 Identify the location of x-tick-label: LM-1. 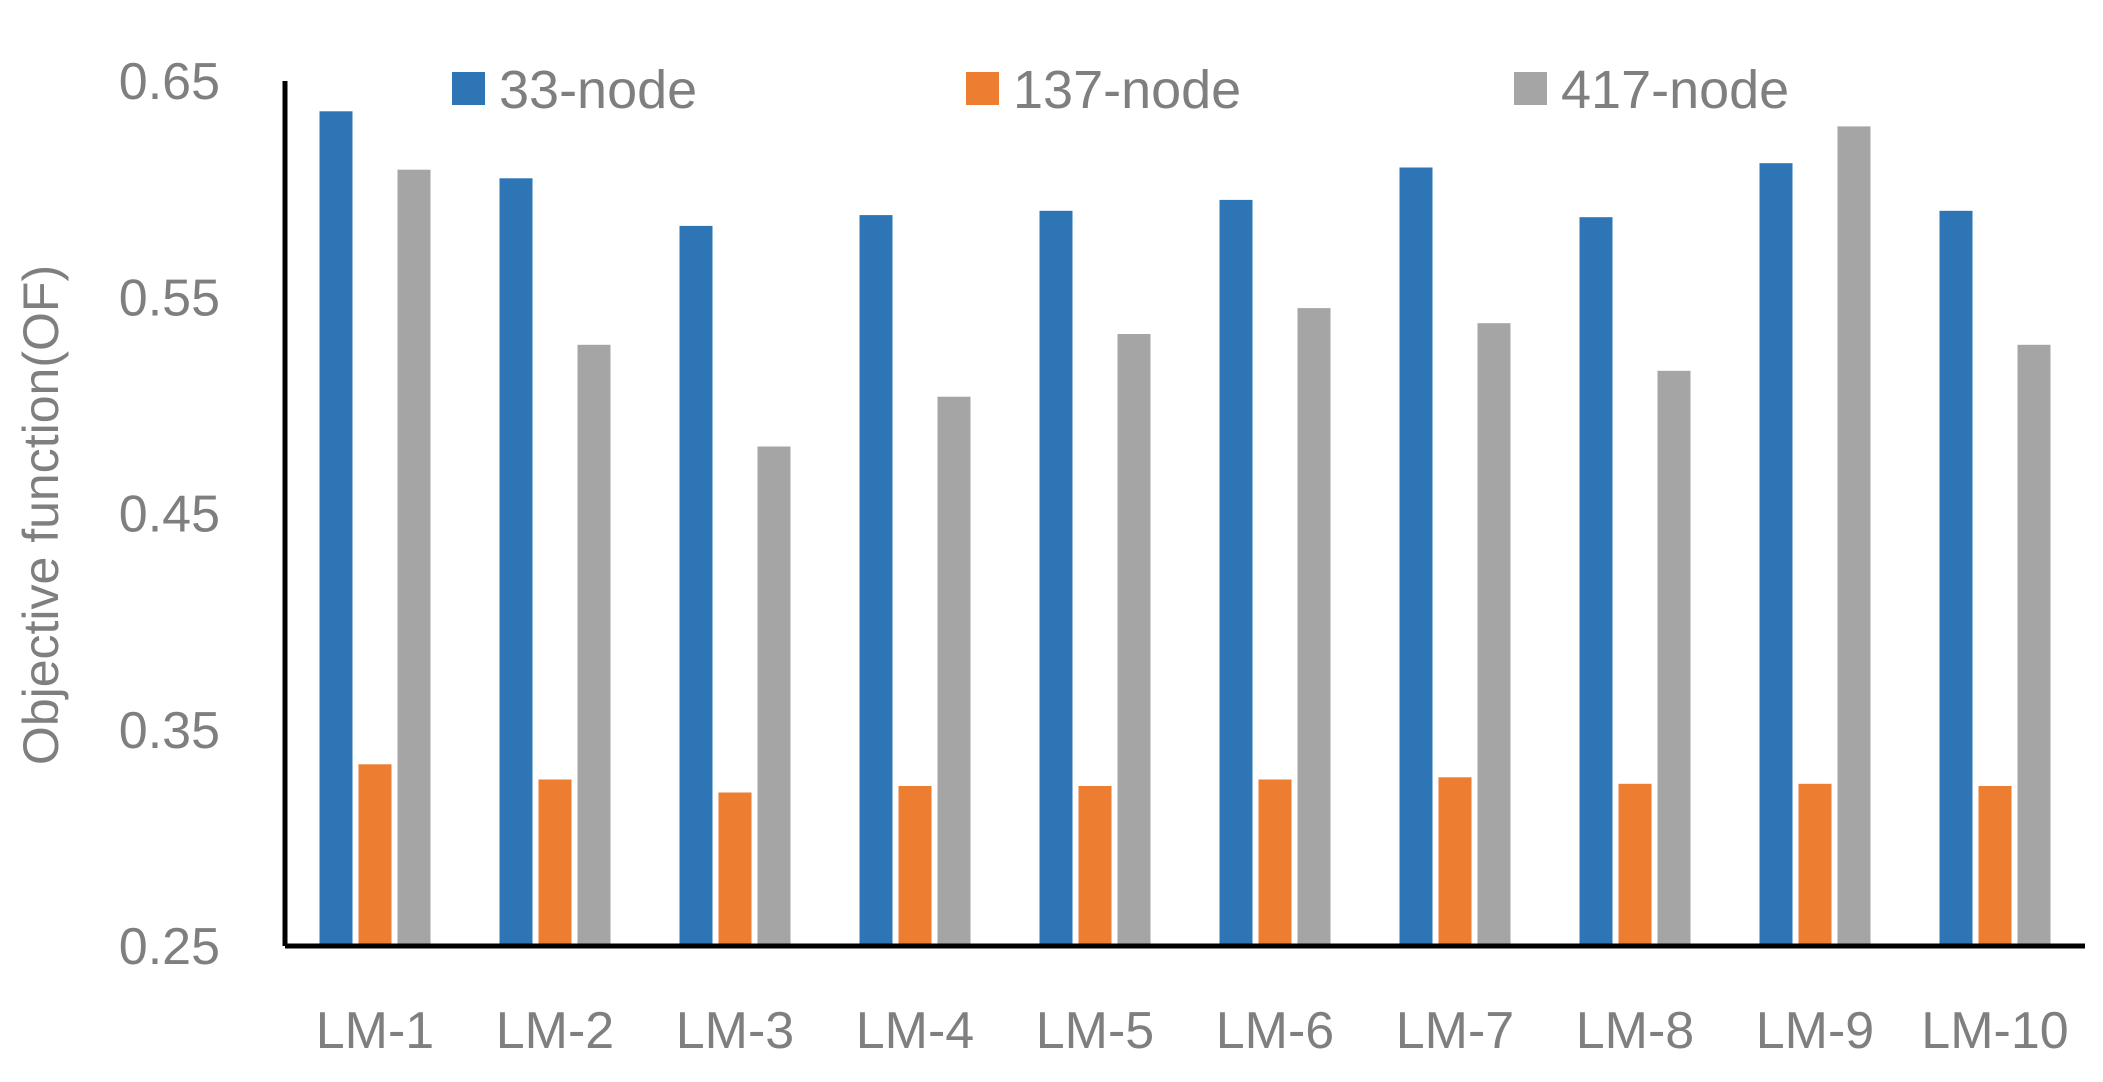
(375, 1031).